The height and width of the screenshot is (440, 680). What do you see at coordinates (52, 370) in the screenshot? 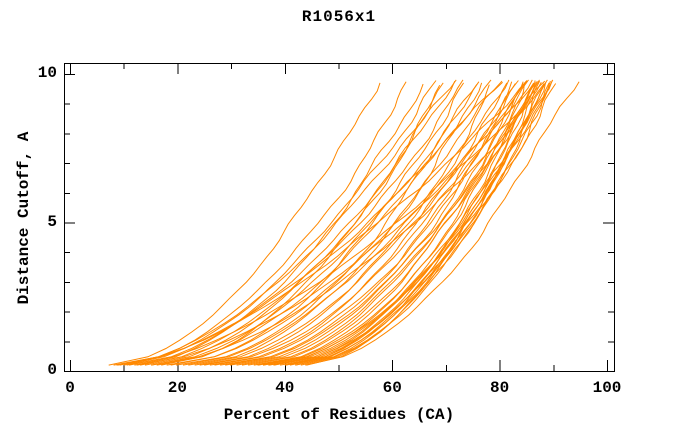
I see `y-tick-label: 0` at bounding box center [52, 370].